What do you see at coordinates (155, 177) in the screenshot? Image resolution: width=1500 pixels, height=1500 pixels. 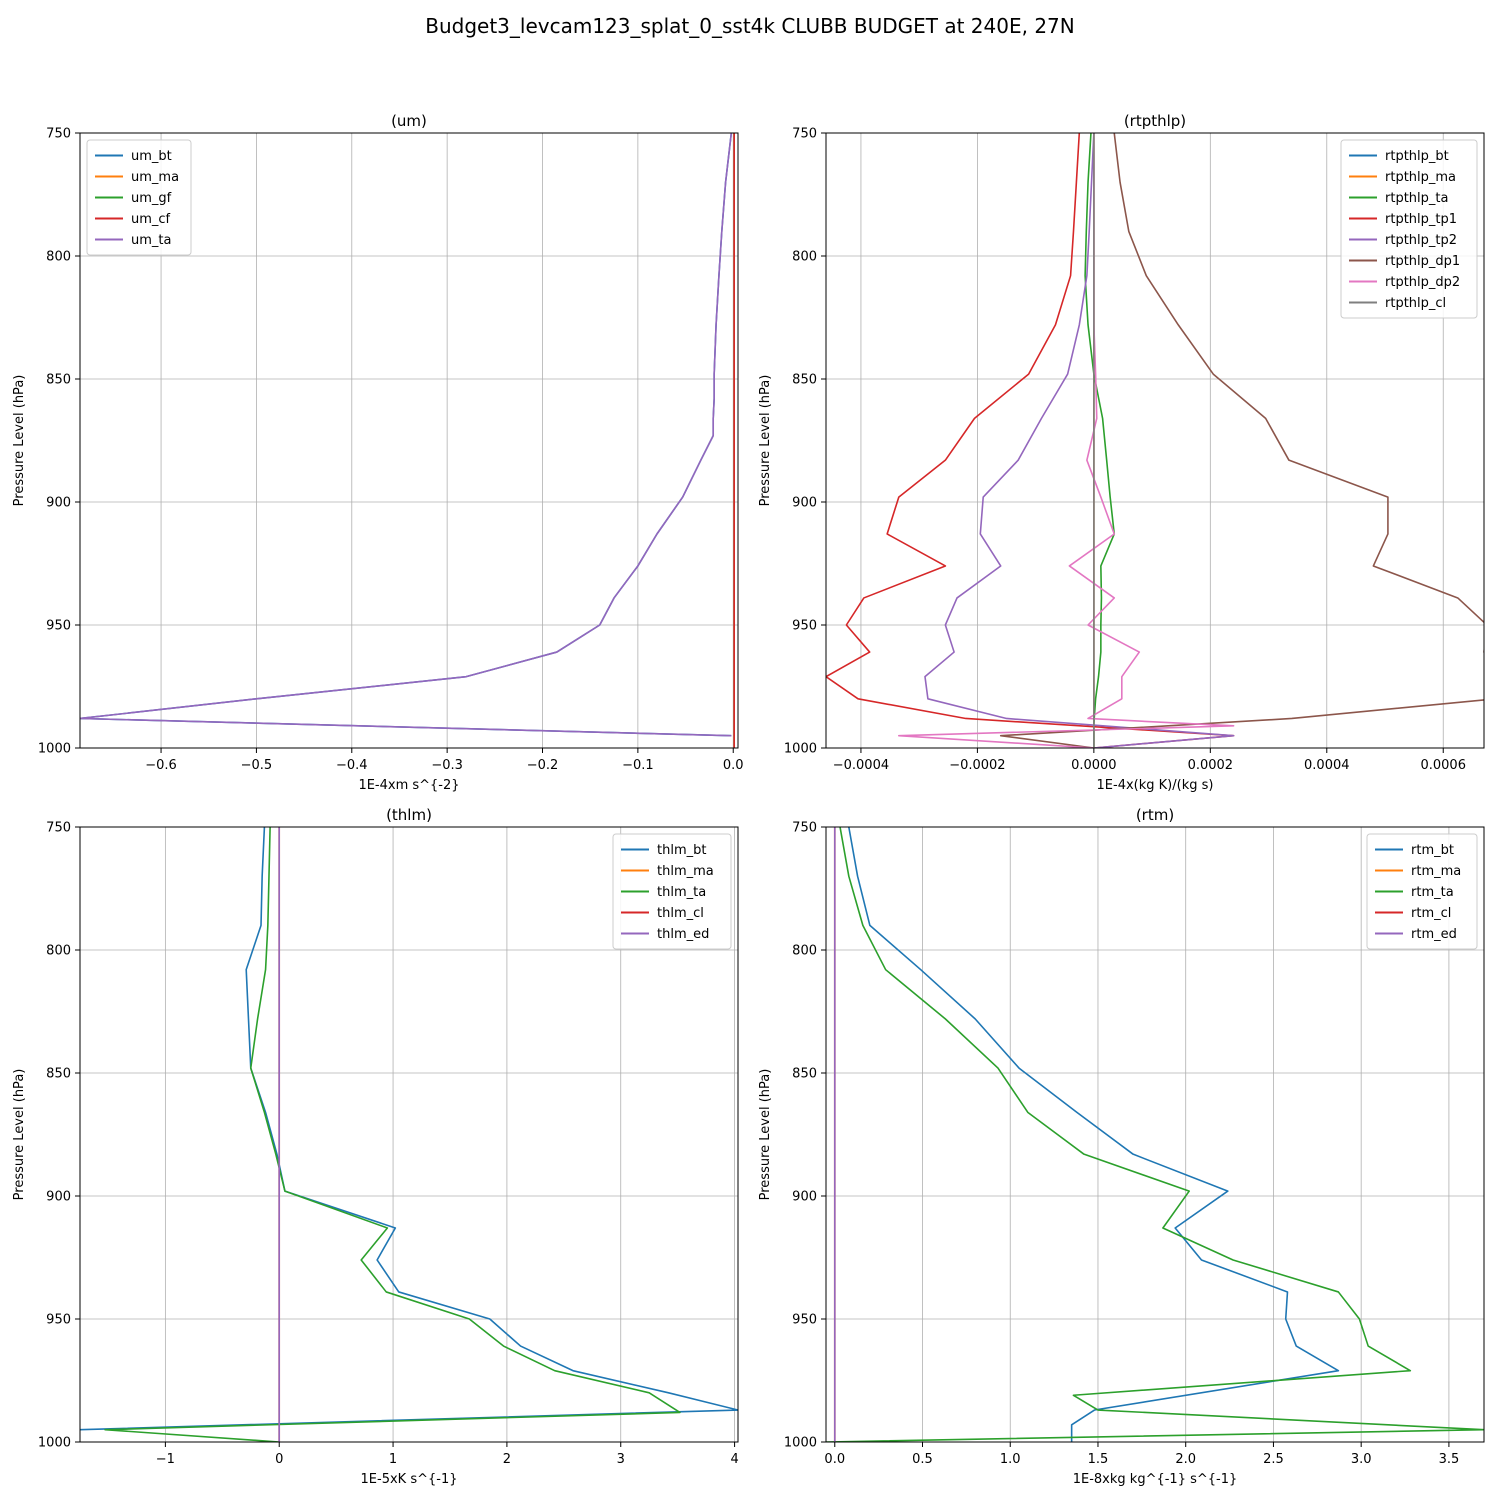 I see `legend-label: um_ma` at bounding box center [155, 177].